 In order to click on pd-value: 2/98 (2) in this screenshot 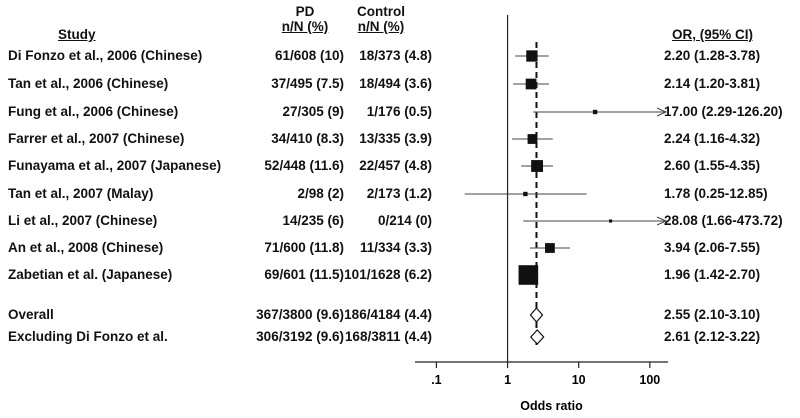, I will do `click(320, 193)`.